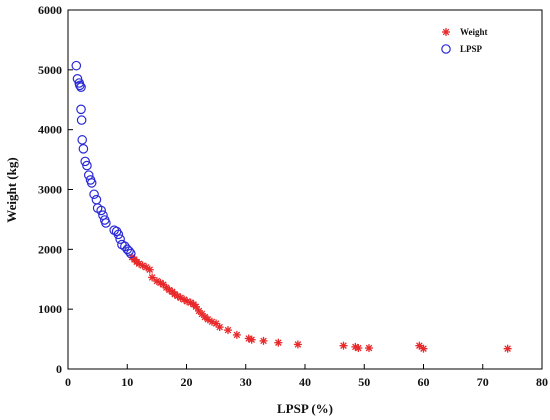  What do you see at coordinates (471, 49) in the screenshot?
I see `legend-label-lpsp: LPSP` at bounding box center [471, 49].